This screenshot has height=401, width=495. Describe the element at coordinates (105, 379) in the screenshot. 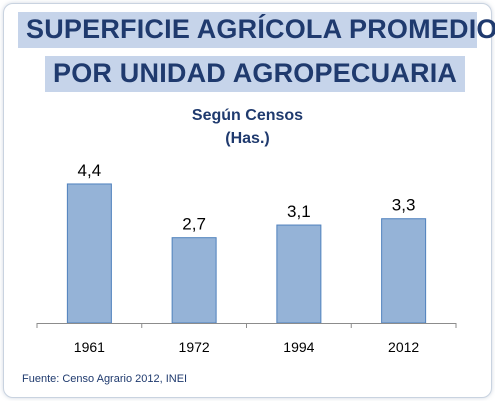

I see `source-note: Fuente: Censo Agrario 2012, INEI` at that location.